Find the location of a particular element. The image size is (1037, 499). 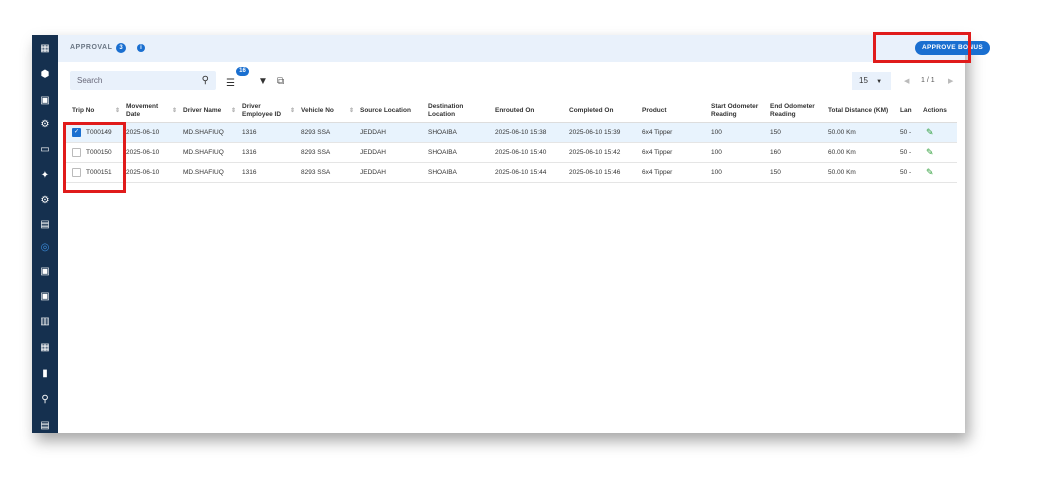

column-header: Driver Employee ID ⇕ is located at coordinates (268, 111).